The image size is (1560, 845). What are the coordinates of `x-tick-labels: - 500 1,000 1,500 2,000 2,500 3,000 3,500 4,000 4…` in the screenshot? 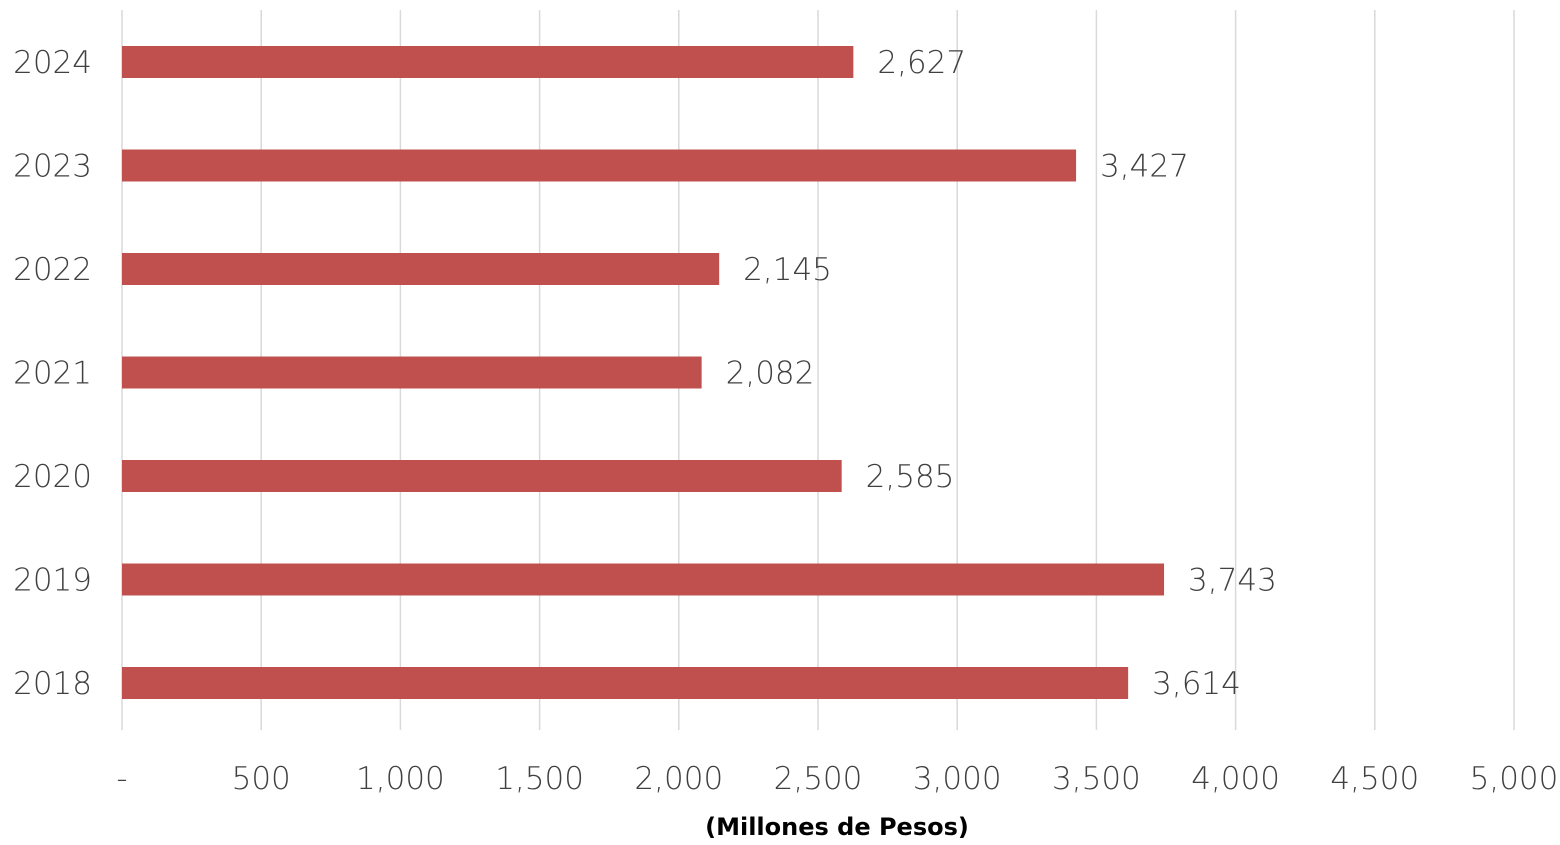 It's located at (837, 779).